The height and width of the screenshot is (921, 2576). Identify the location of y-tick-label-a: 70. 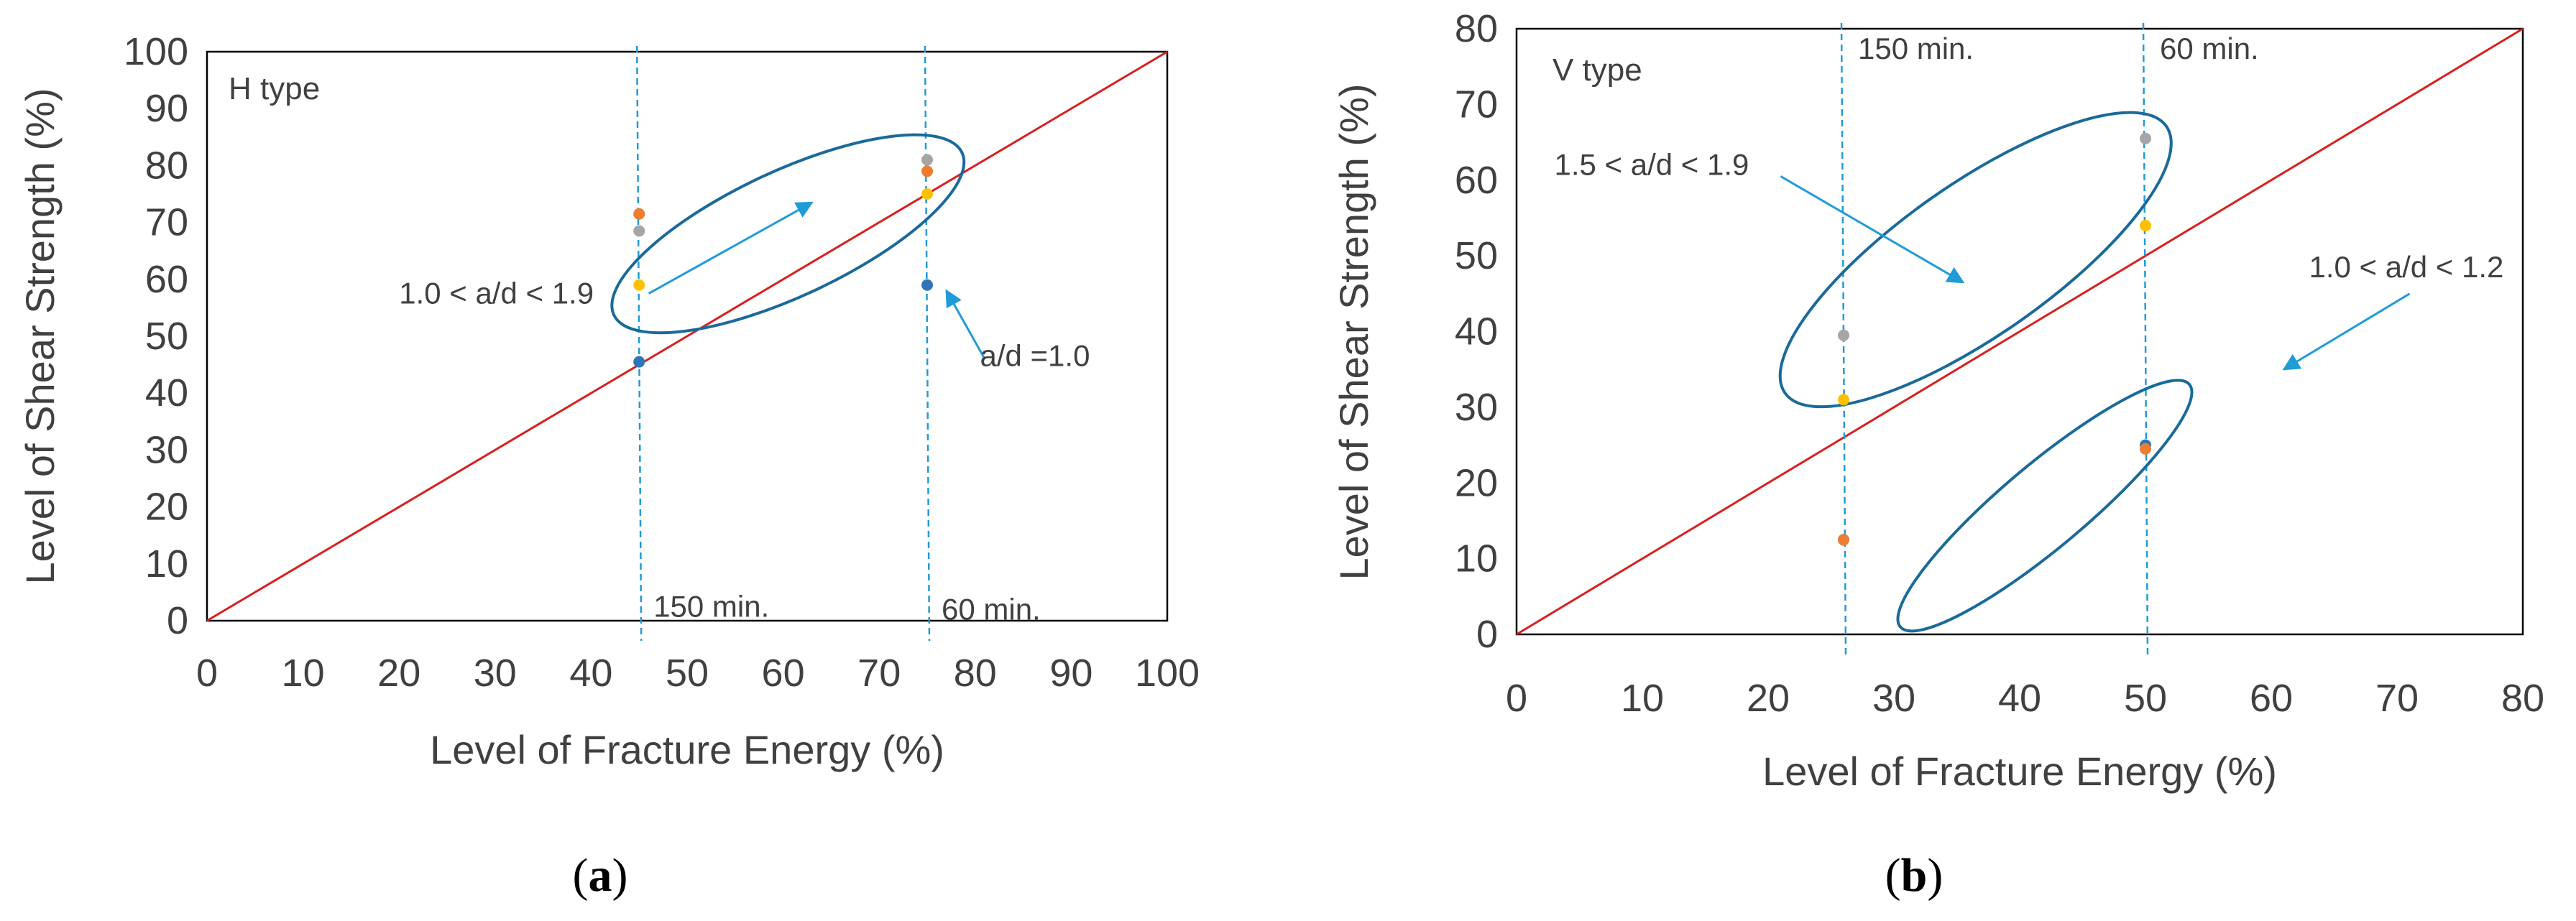
(166, 222).